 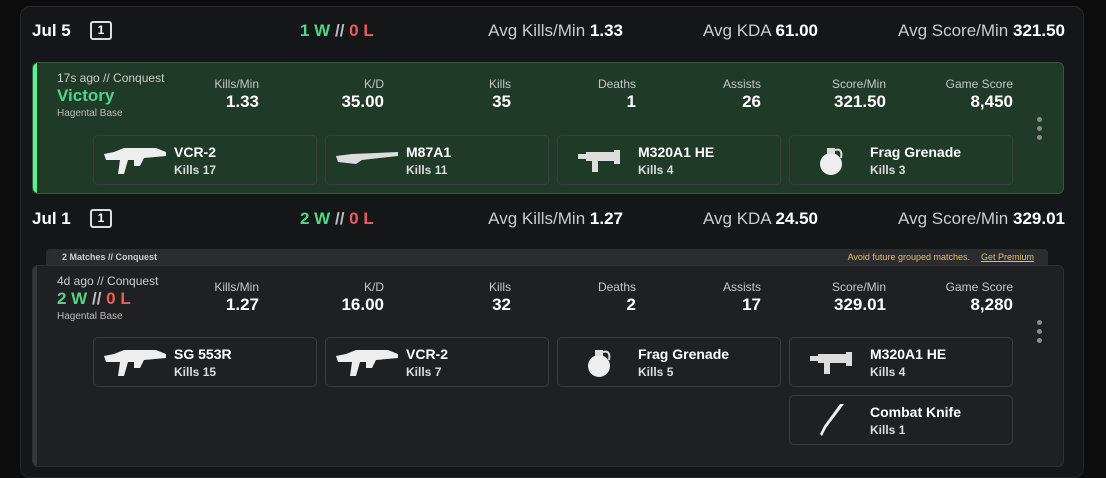 I want to click on stat-label: Deaths, so click(x=616, y=287).